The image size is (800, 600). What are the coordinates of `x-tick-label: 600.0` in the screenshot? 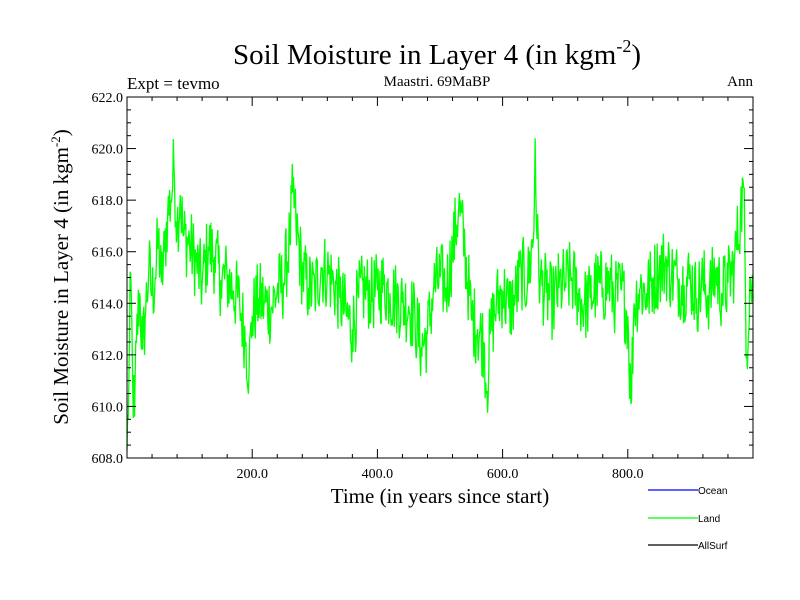 It's located at (503, 474).